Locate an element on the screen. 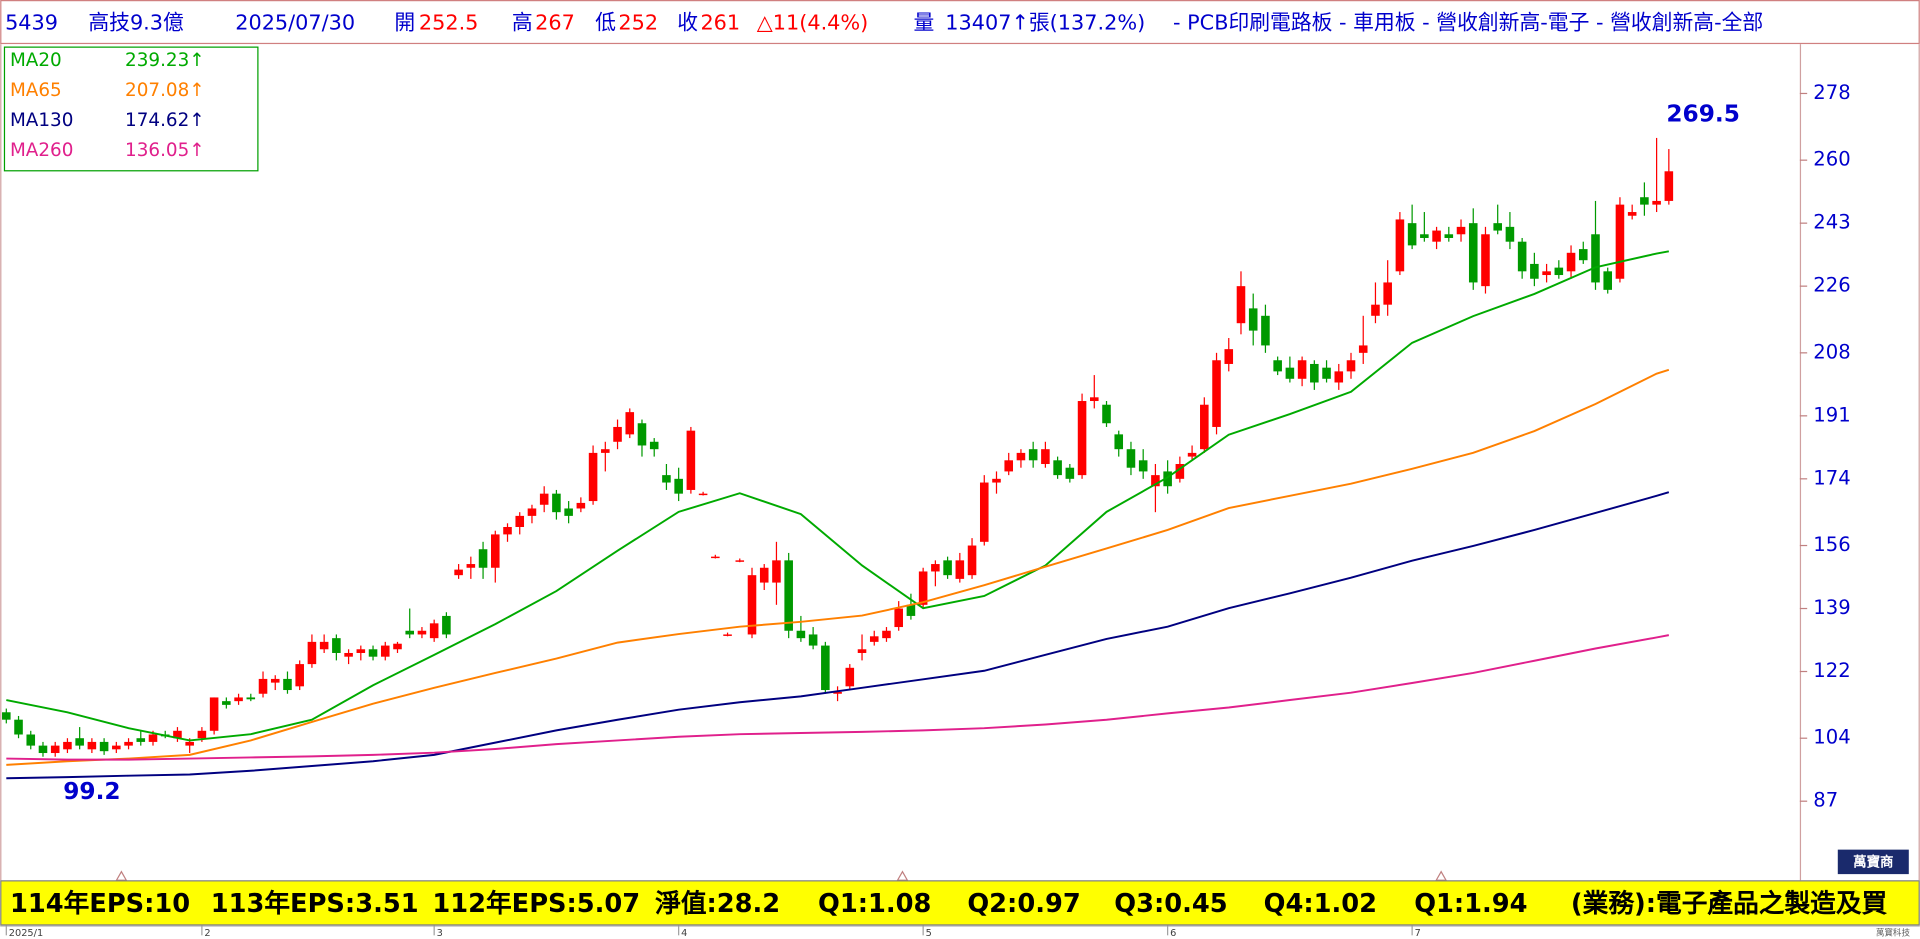 This screenshot has width=1920, height=939. footer-item: Q1:1.94 is located at coordinates (1470, 904).